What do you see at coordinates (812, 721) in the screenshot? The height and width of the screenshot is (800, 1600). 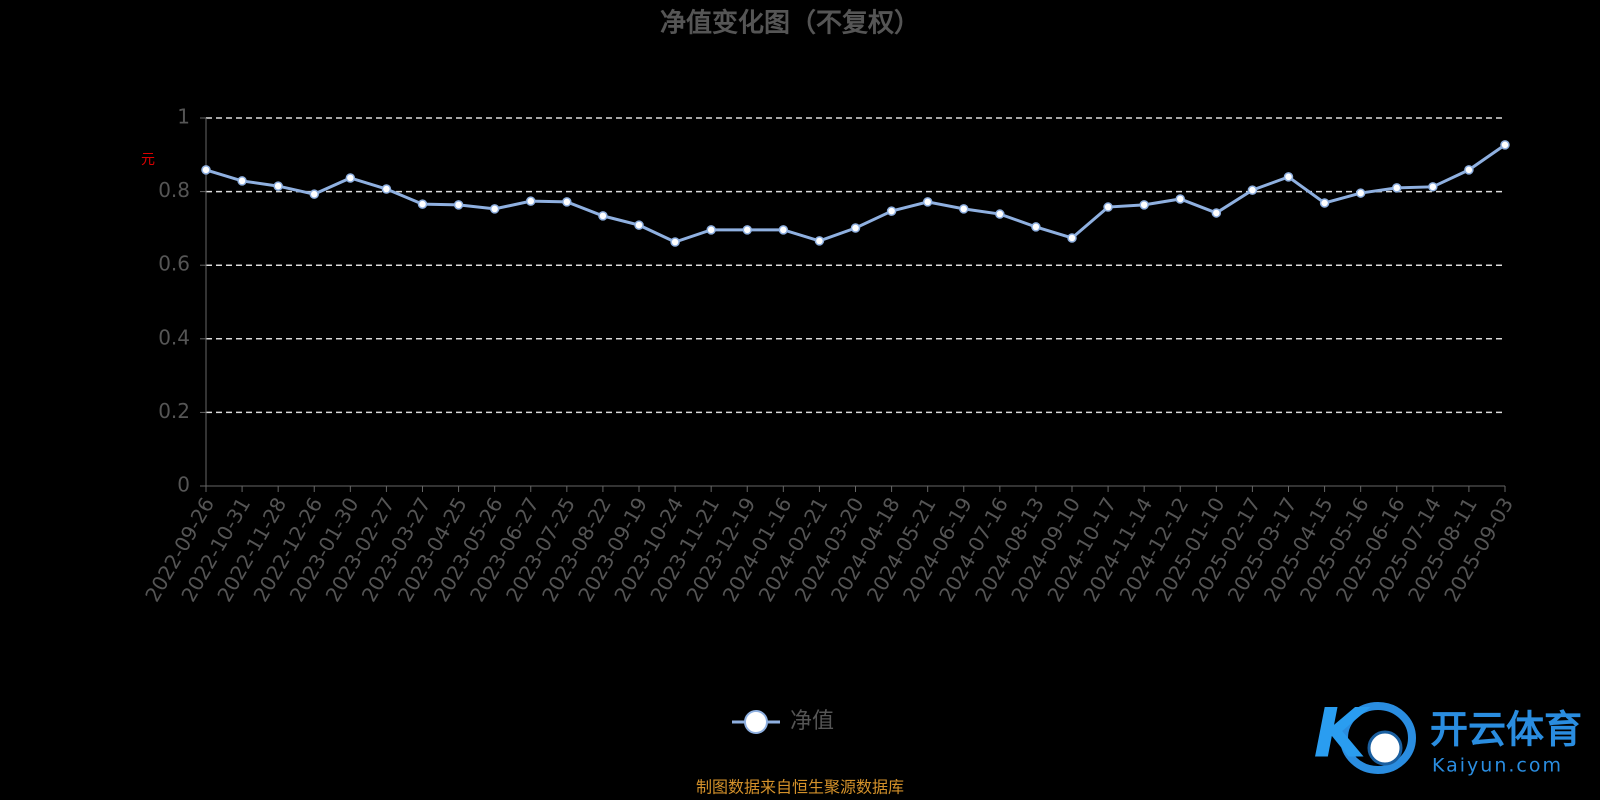 I see `legend-label: 净值` at bounding box center [812, 721].